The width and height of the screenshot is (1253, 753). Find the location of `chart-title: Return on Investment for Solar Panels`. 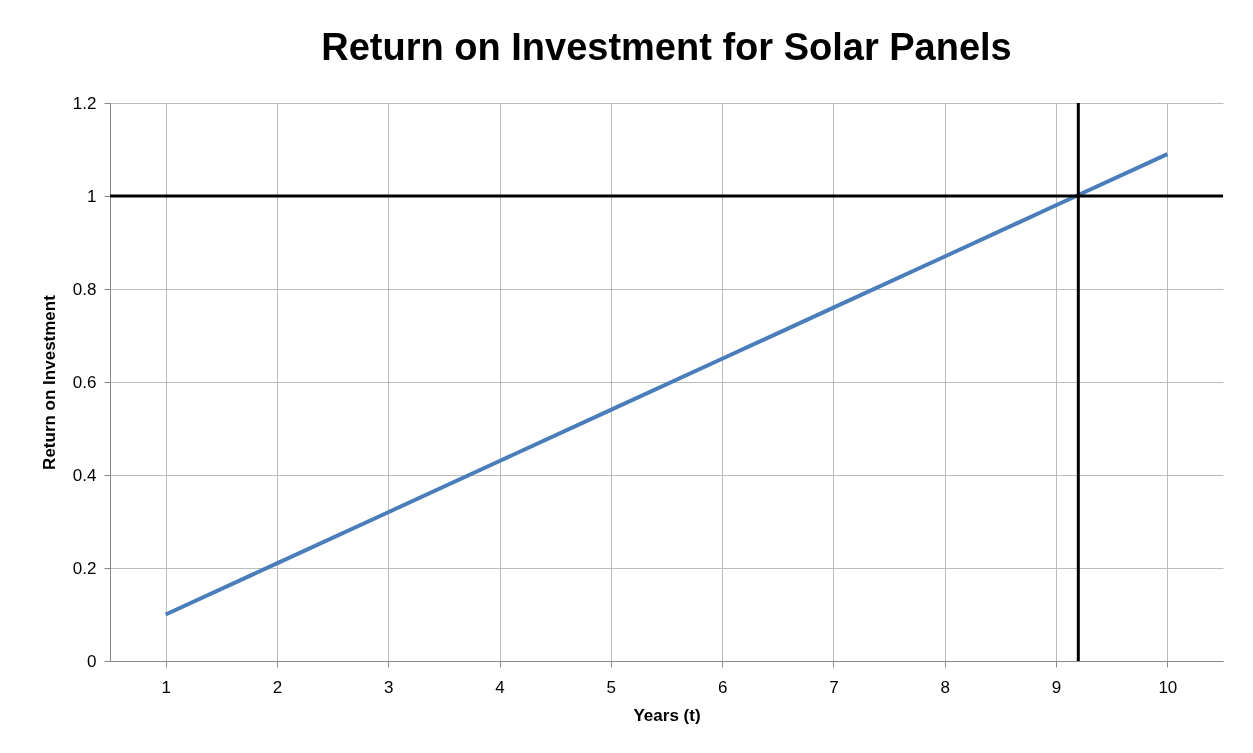

chart-title: Return on Investment for Solar Panels is located at coordinates (666, 47).